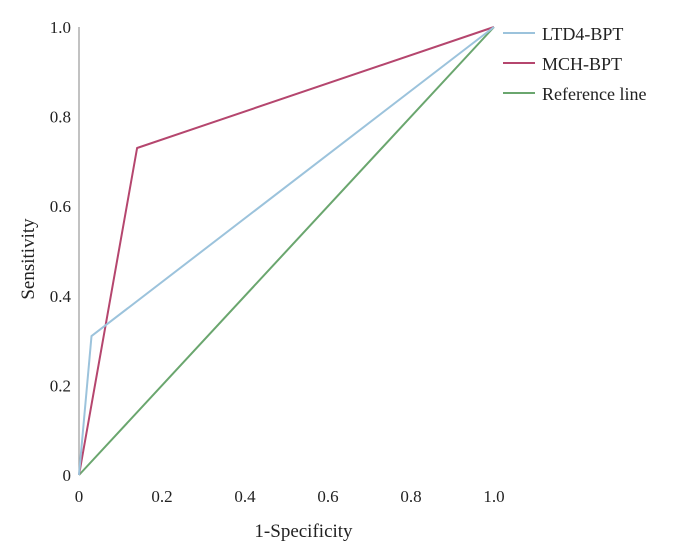 Image resolution: width=700 pixels, height=551 pixels. What do you see at coordinates (594, 94) in the screenshot?
I see `legend-label: Reference line` at bounding box center [594, 94].